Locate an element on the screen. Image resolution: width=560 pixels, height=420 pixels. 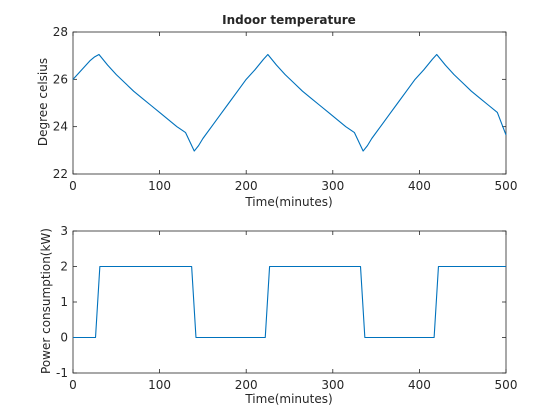
temperature-xtick-label: 400 is located at coordinates (419, 186).